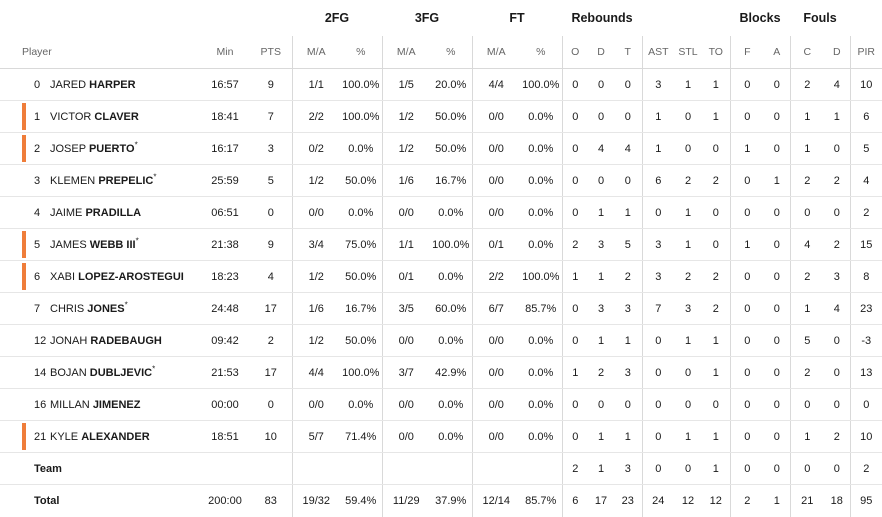  I want to click on col-fouls-c: C, so click(807, 52).